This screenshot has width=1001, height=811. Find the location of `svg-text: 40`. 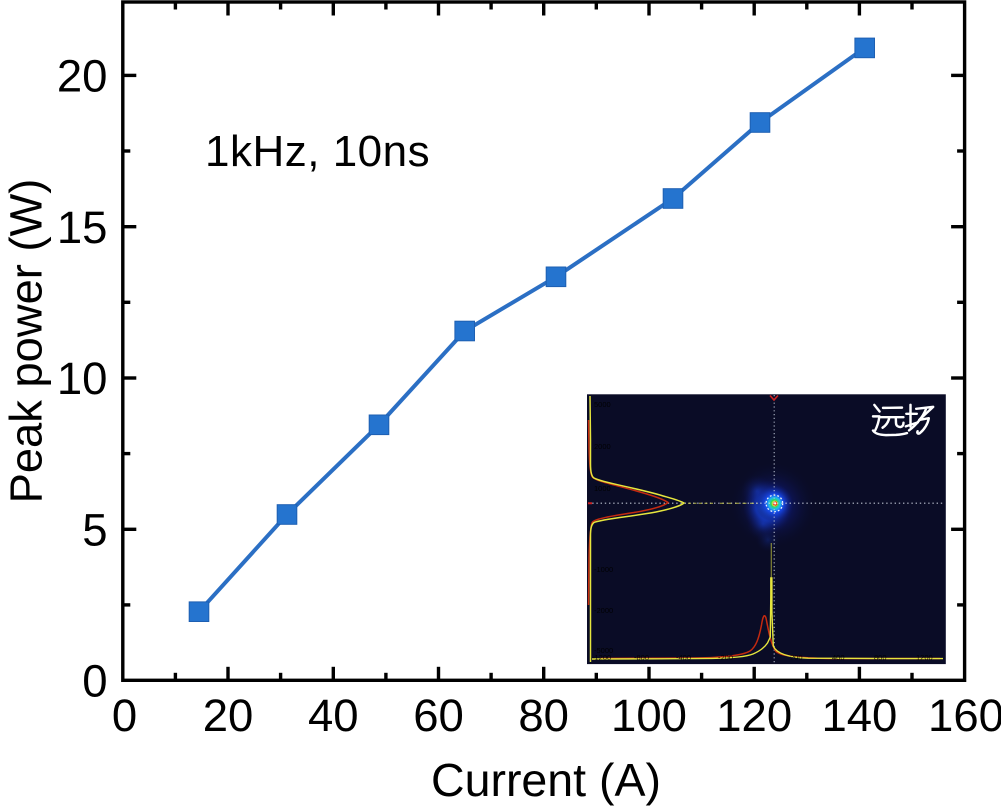

svg-text: 40 is located at coordinates (333, 715).